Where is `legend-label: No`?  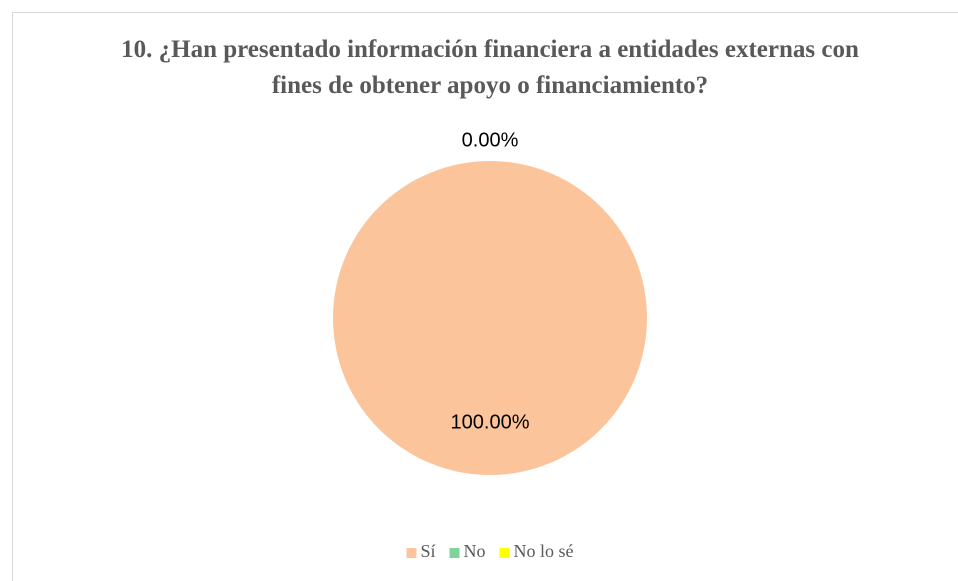 legend-label: No is located at coordinates (475, 551).